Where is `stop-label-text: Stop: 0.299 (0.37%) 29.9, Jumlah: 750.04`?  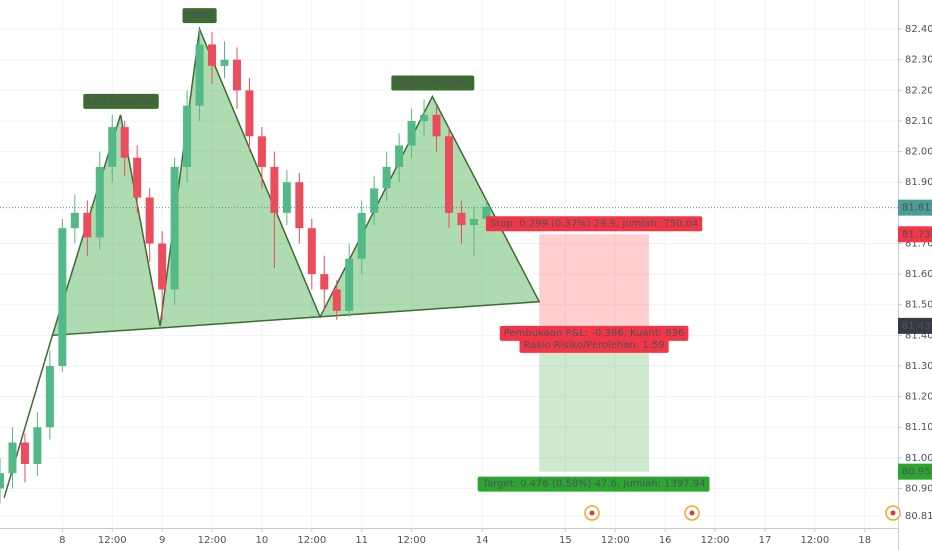
stop-label-text: Stop: 0.299 (0.37%) 29.9, Jumlah: 750.04 is located at coordinates (594, 223).